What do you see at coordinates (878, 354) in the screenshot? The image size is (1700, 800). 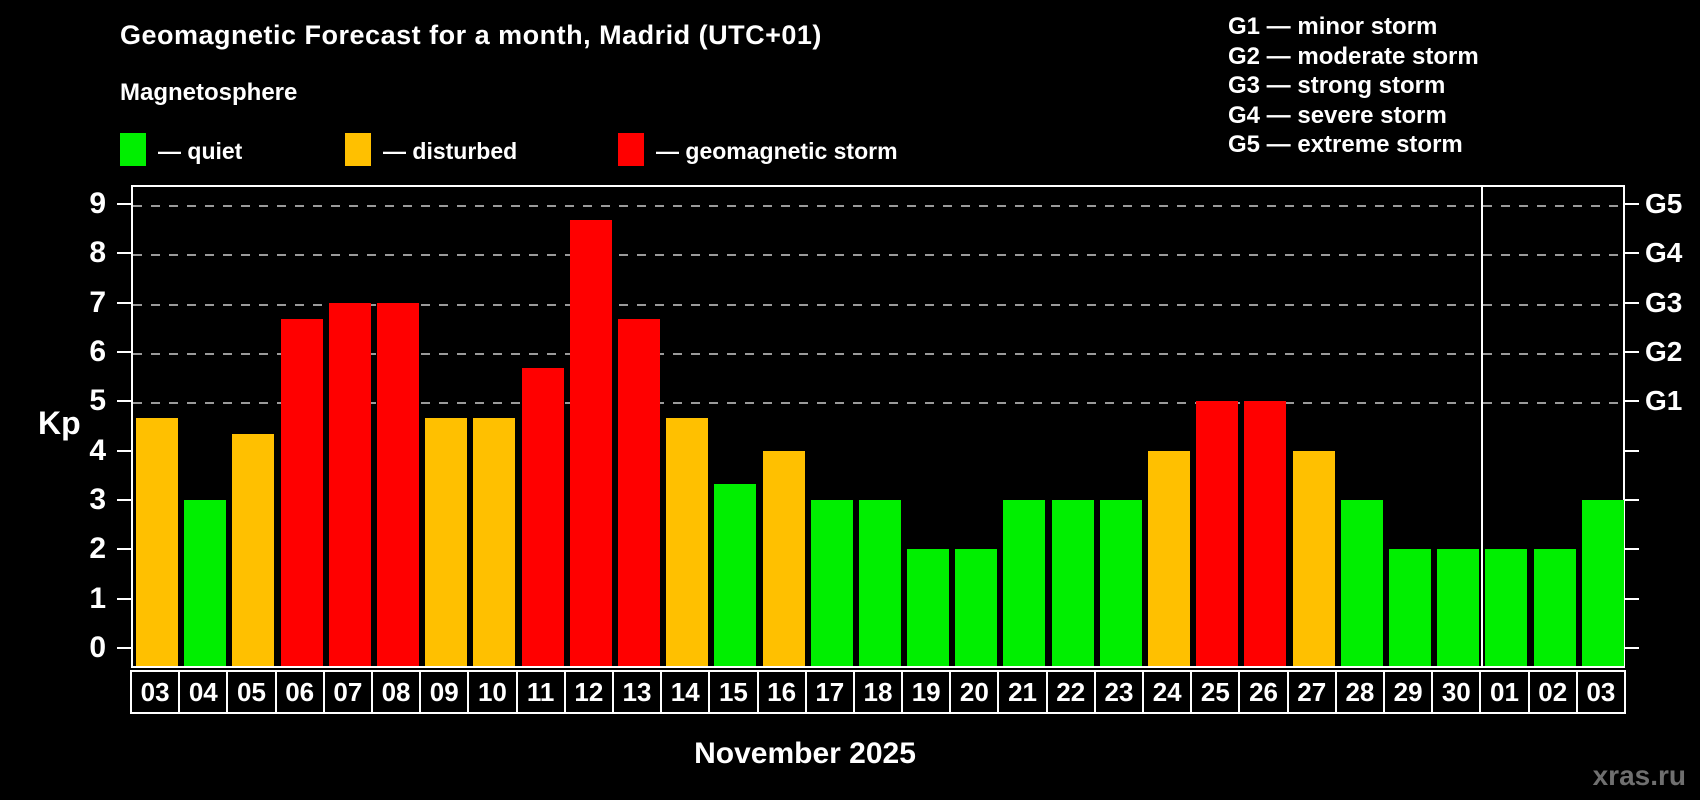 I see `gridline-kp6` at bounding box center [878, 354].